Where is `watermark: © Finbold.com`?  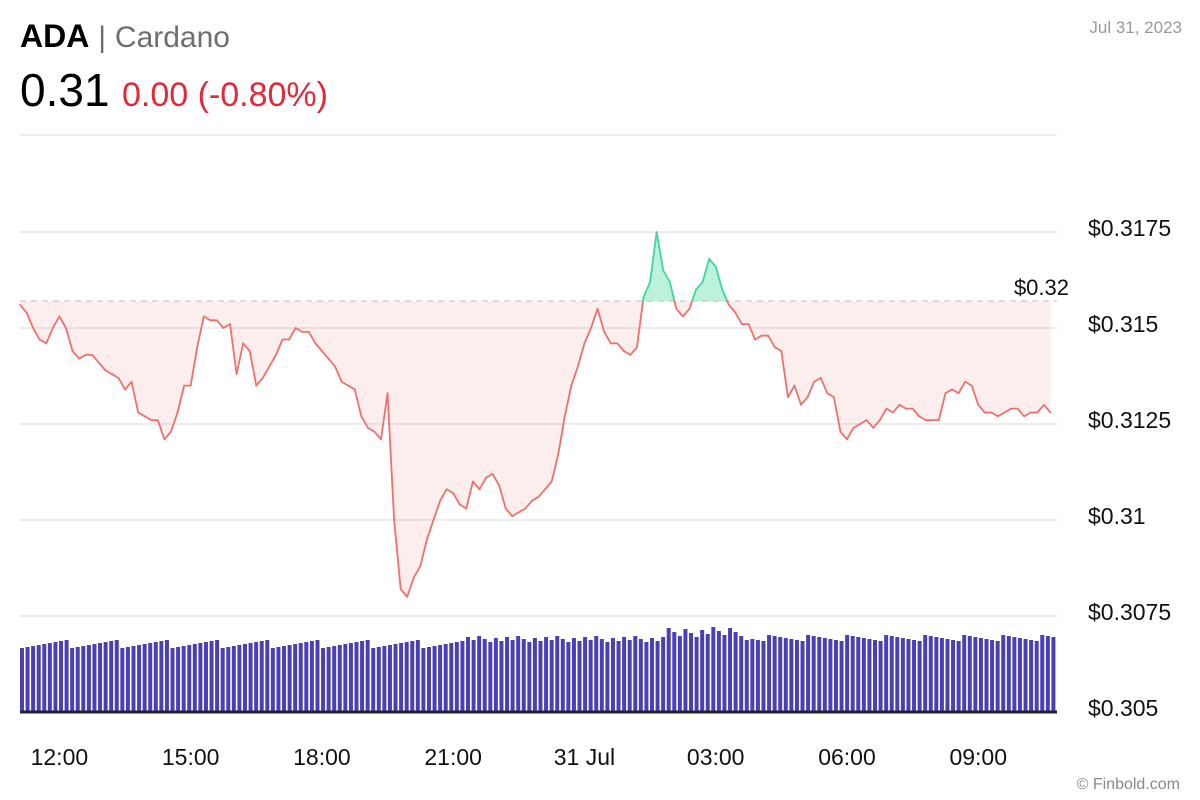 watermark: © Finbold.com is located at coordinates (1128, 784).